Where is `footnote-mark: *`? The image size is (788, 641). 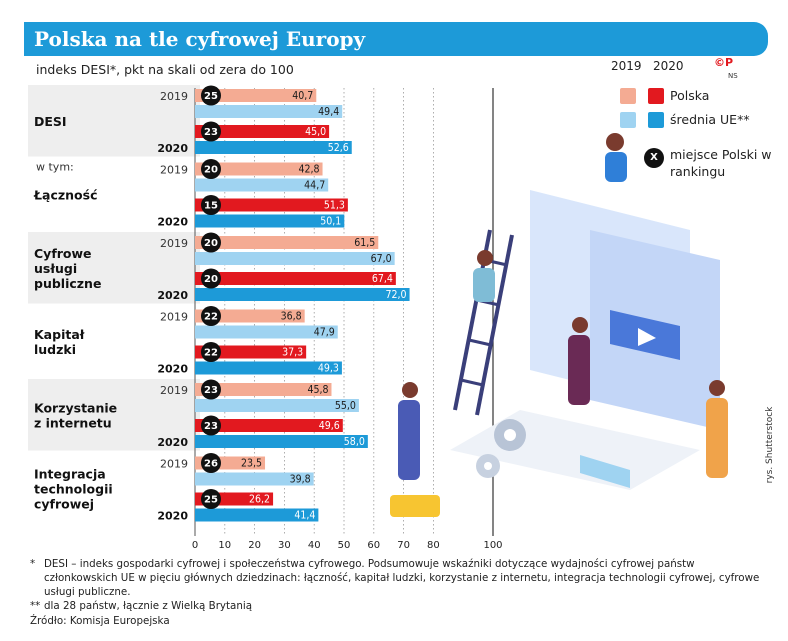 footnote-mark: * is located at coordinates (33, 564).